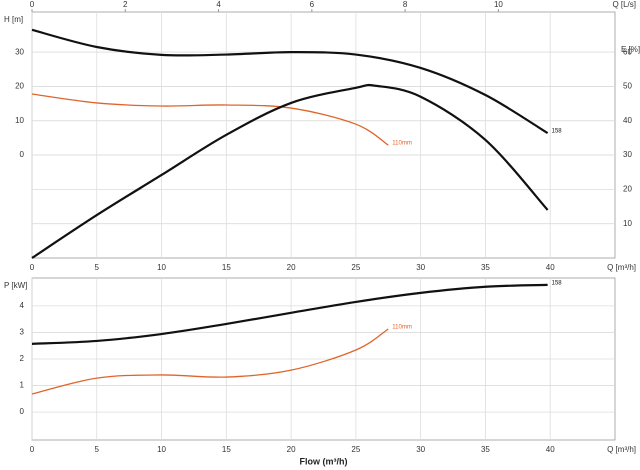 The image size is (640, 470). I want to click on x2-tick-label: 6, so click(312, 4).